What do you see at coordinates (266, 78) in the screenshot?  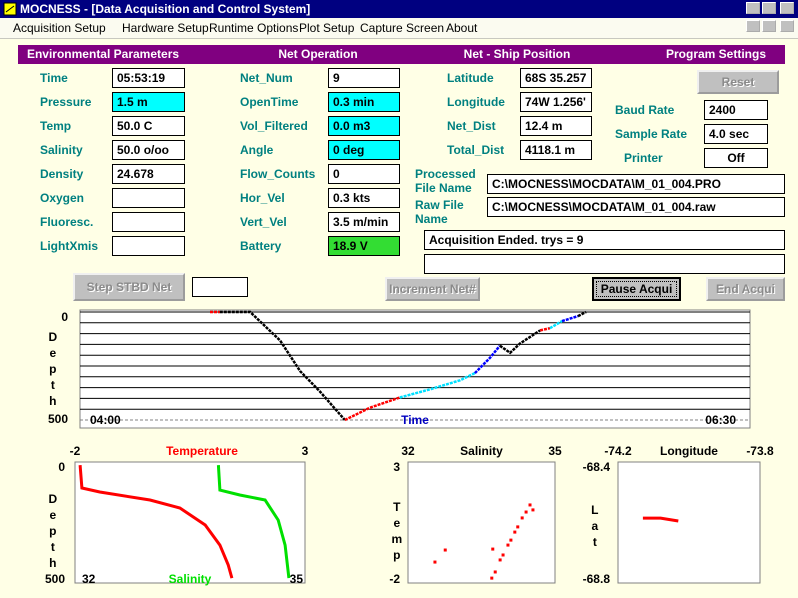 I see `field-label: Net_Num` at bounding box center [266, 78].